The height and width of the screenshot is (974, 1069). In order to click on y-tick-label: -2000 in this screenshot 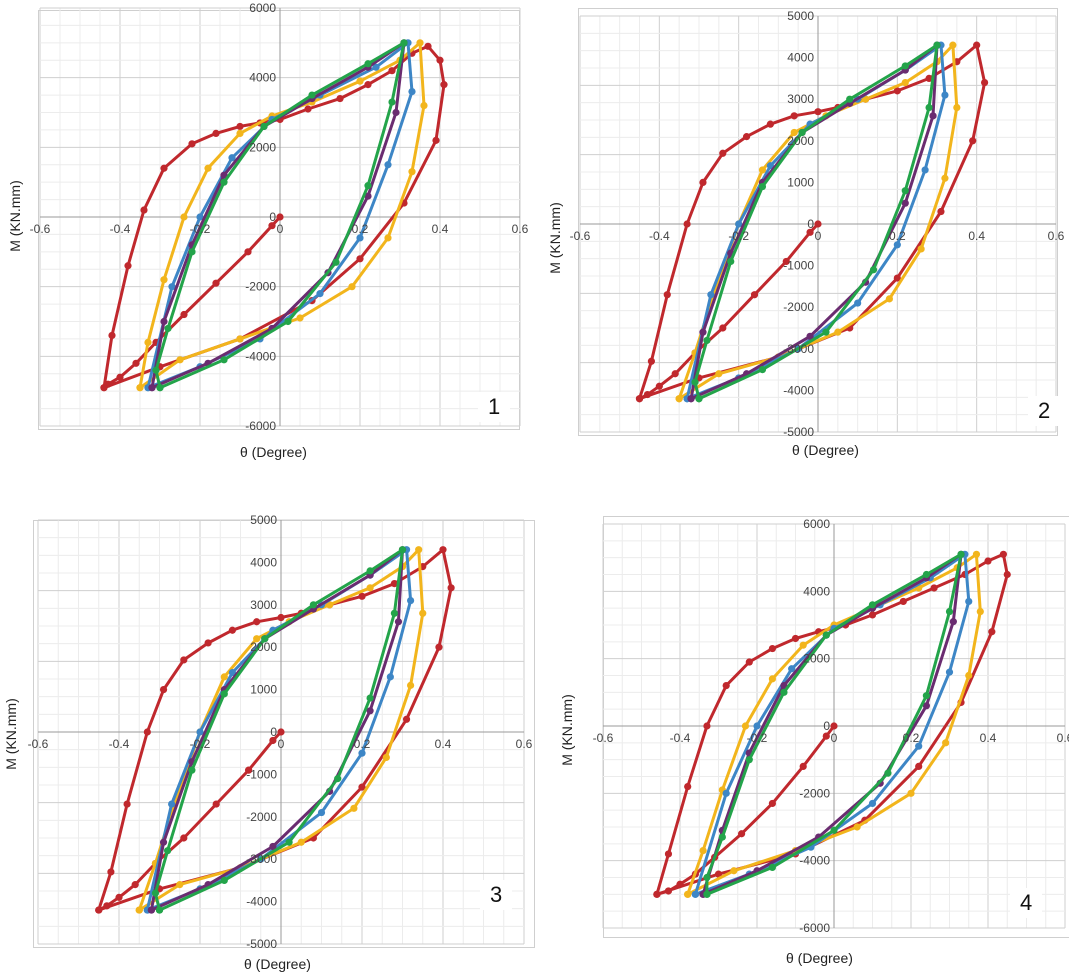, I will do `click(261, 817)`.